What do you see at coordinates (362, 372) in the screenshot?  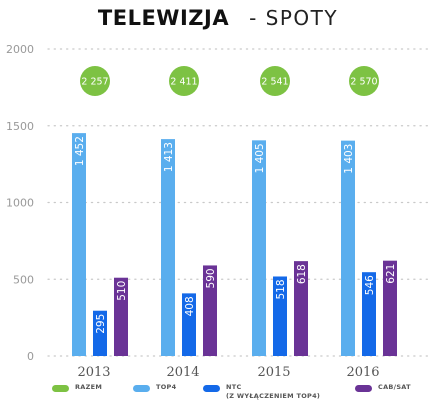 I see `x-tick-label: 2016` at bounding box center [362, 372].